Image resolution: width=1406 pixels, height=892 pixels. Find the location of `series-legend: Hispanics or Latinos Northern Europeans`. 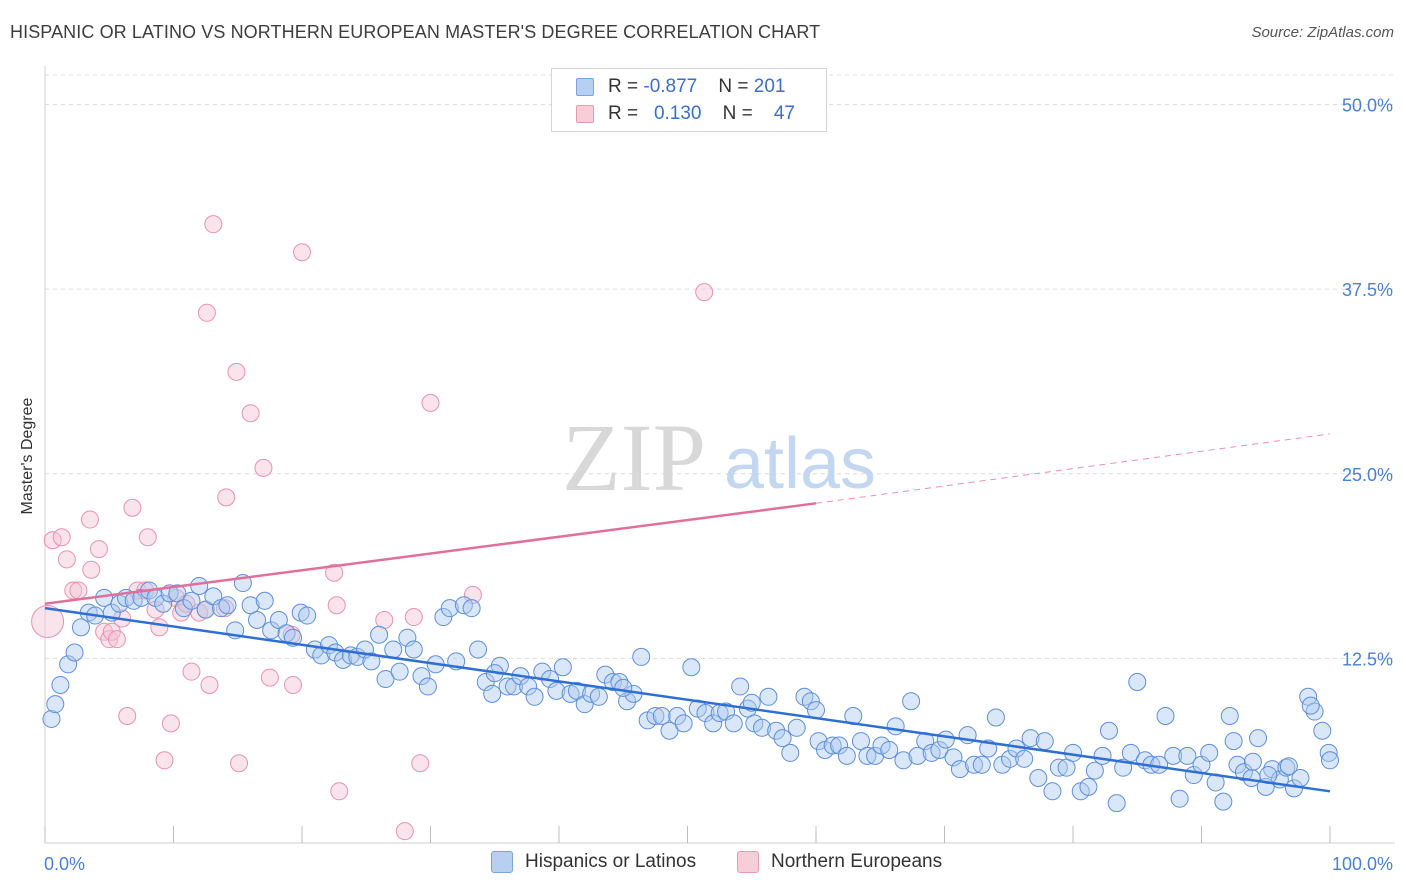

series-legend: Hispanics or Latinos Northern Europeans is located at coordinates (703, 865).